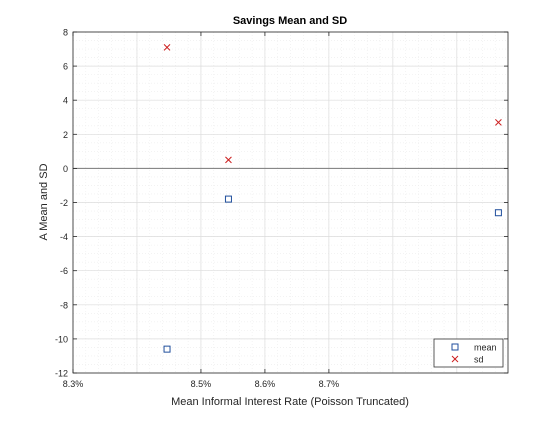 This screenshot has height=425, width=560. What do you see at coordinates (455, 347) in the screenshot?
I see `legend-marker-mean` at bounding box center [455, 347].